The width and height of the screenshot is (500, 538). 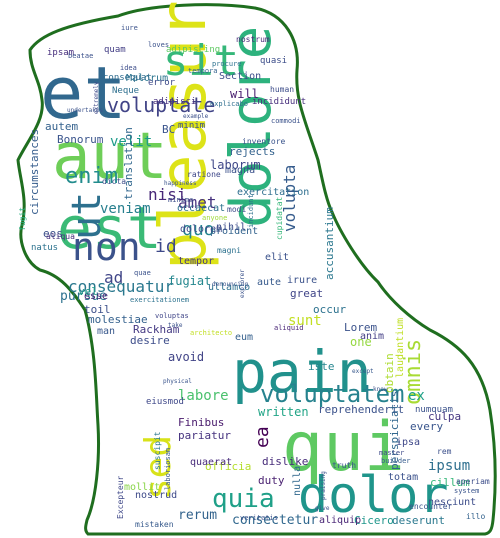 What do you see at coordinates (60, 53) in the screenshot?
I see `word-ipsam: ipsam` at bounding box center [60, 53].